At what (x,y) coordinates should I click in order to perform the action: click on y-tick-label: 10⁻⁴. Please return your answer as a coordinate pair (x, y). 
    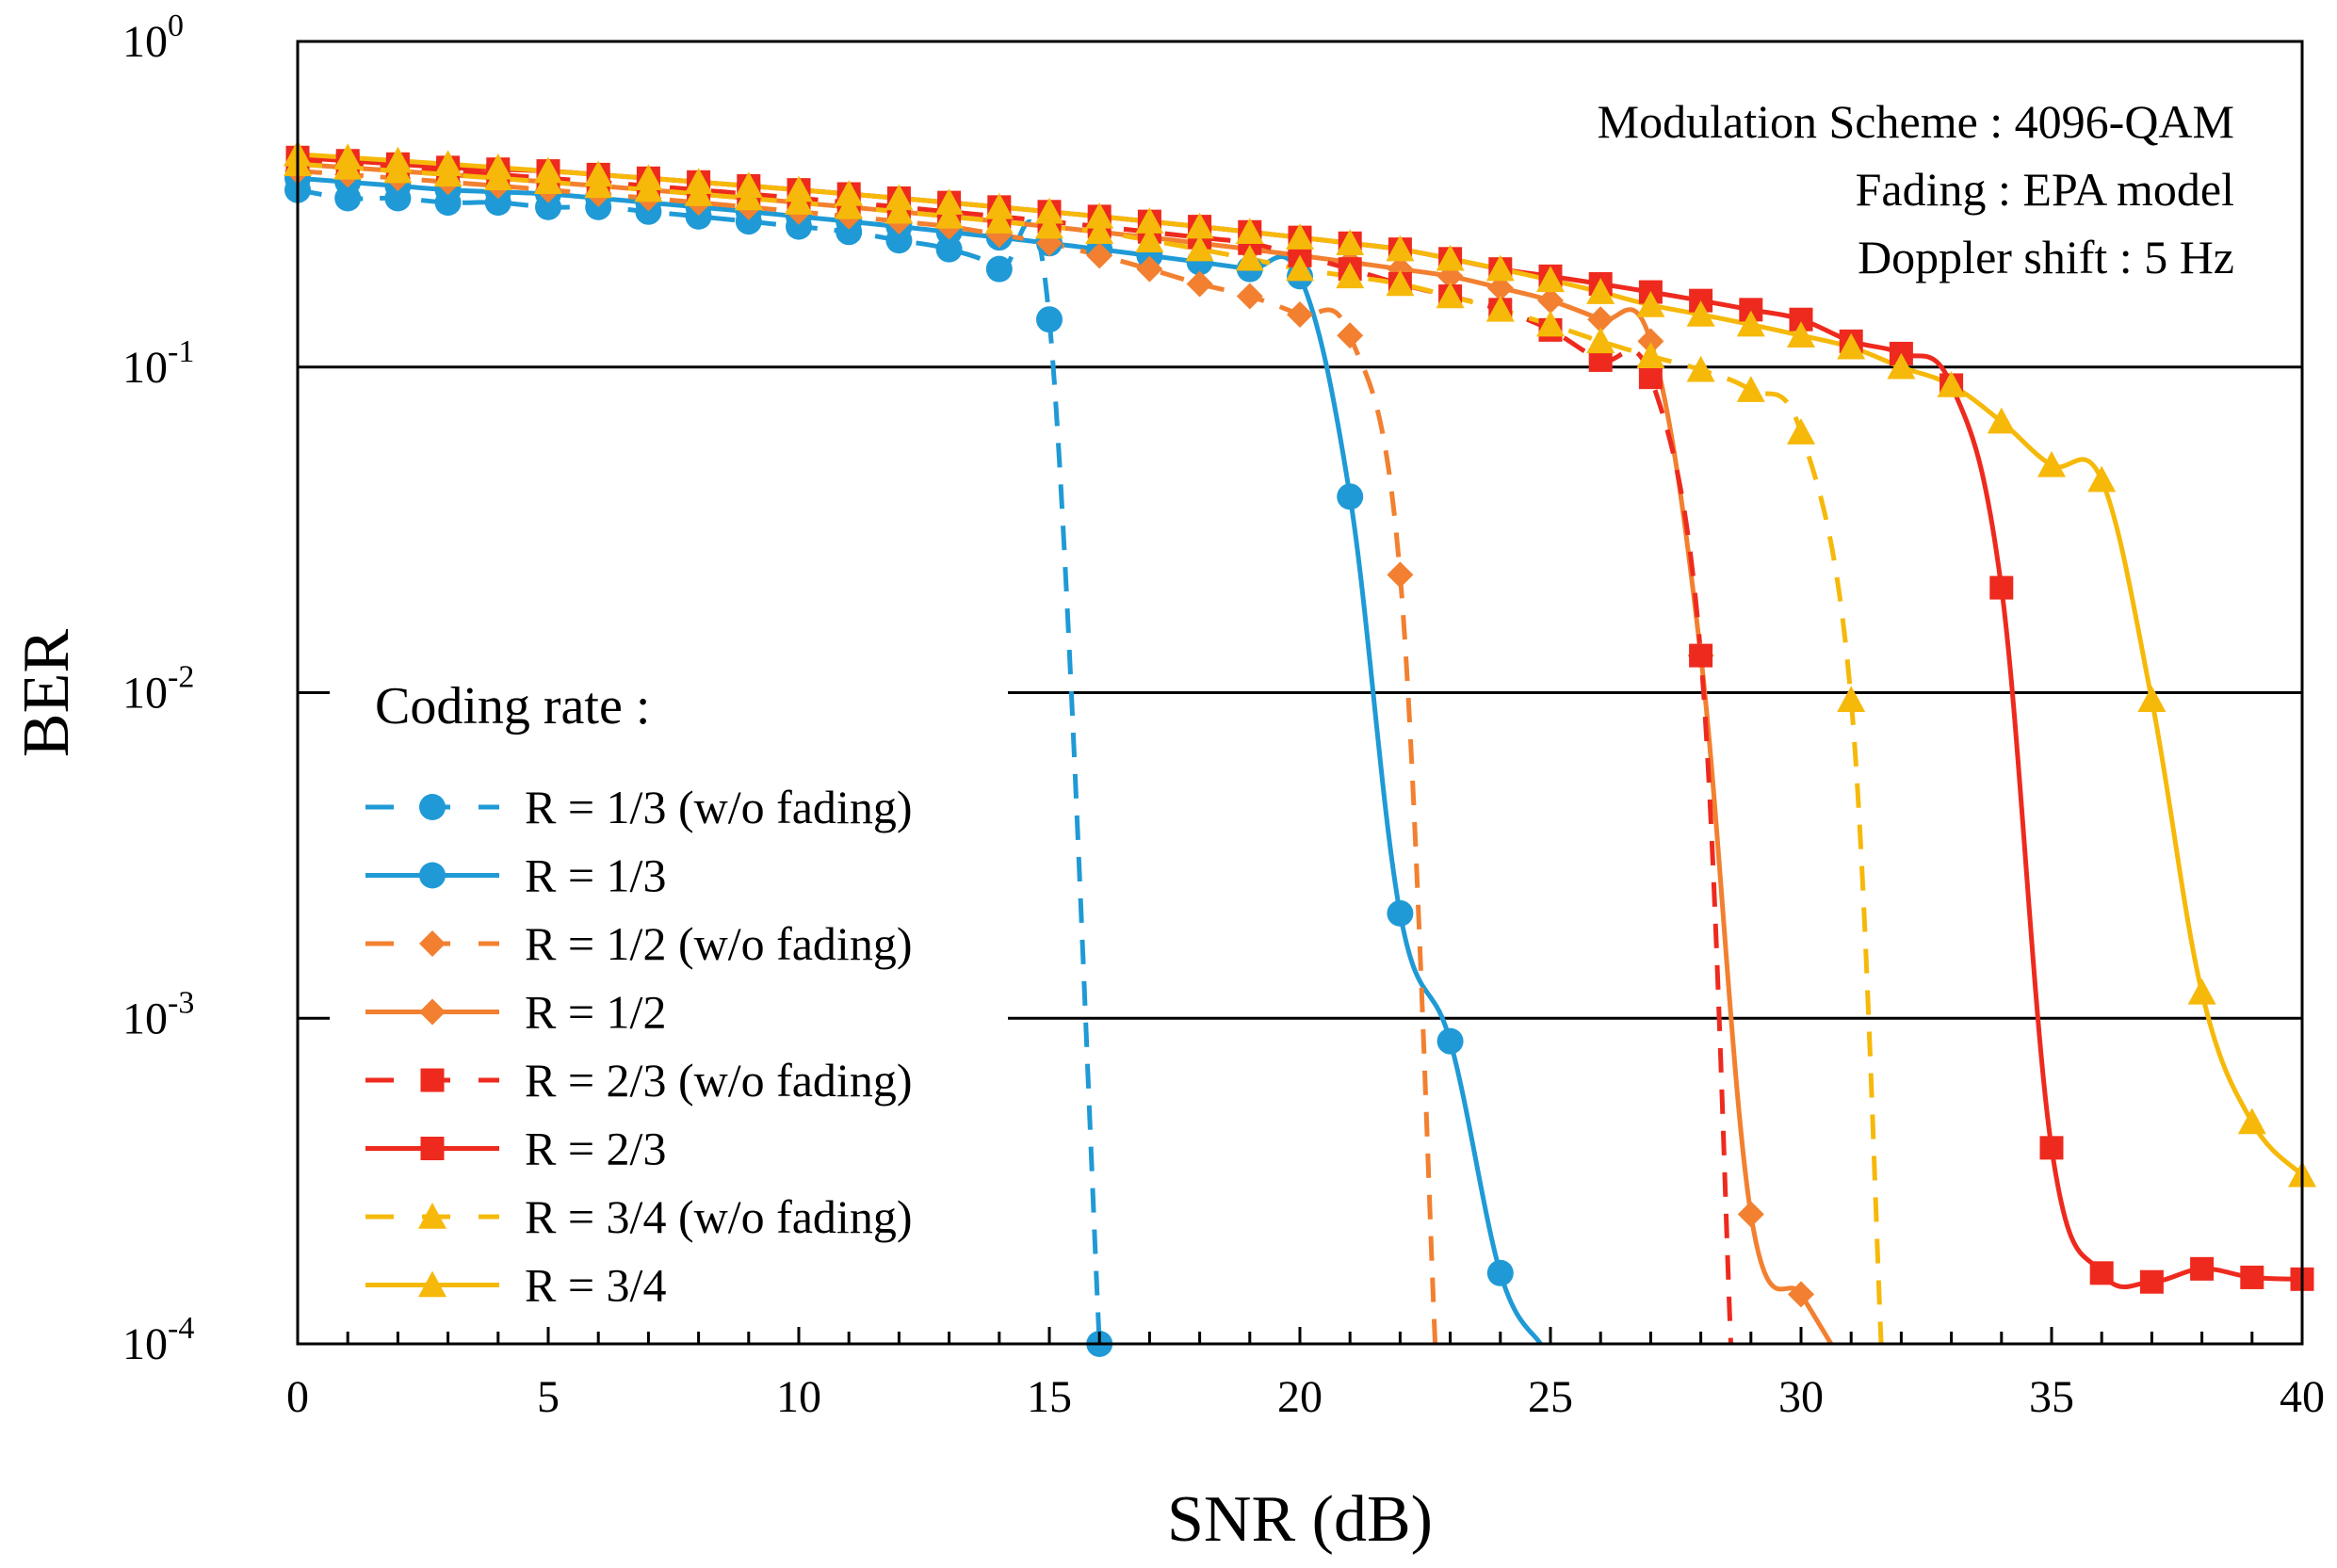
    Looking at the image, I should click on (158, 1340).